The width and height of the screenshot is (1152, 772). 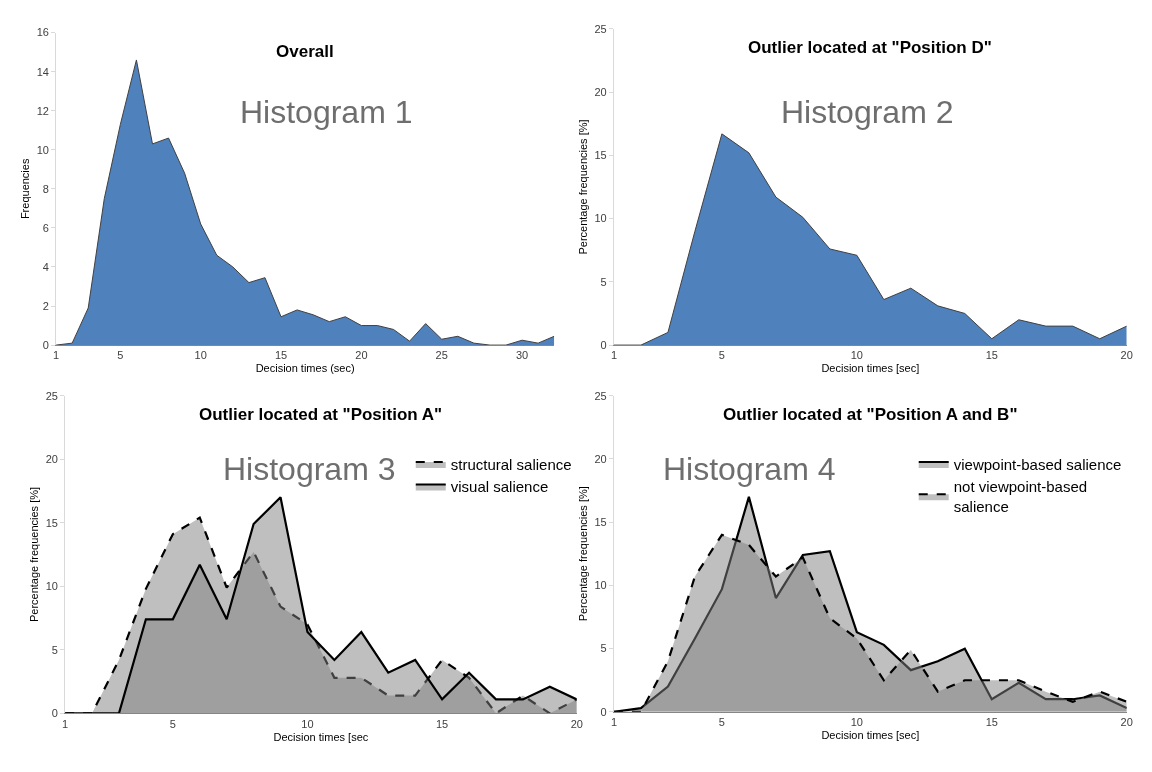 I want to click on y-tick-label: 2, so click(x=45, y=305).